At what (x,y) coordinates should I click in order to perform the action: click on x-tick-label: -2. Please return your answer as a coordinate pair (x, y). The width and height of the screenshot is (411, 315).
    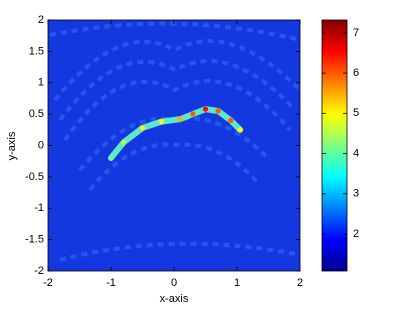
    Looking at the image, I should click on (48, 283).